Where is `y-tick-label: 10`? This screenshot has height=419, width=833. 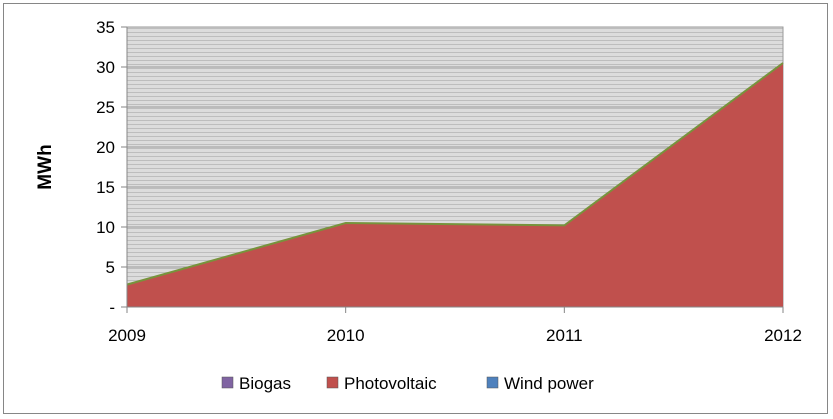
y-tick-label: 10 is located at coordinates (105, 227).